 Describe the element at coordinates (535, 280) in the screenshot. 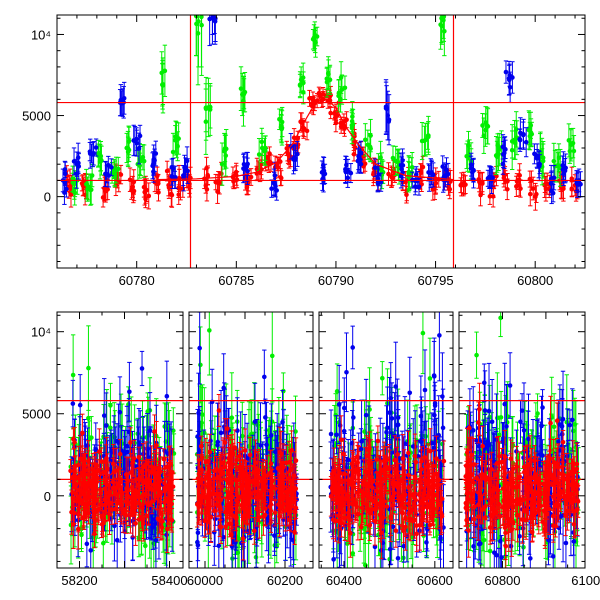

I see `x-tick-label: 60800` at that location.